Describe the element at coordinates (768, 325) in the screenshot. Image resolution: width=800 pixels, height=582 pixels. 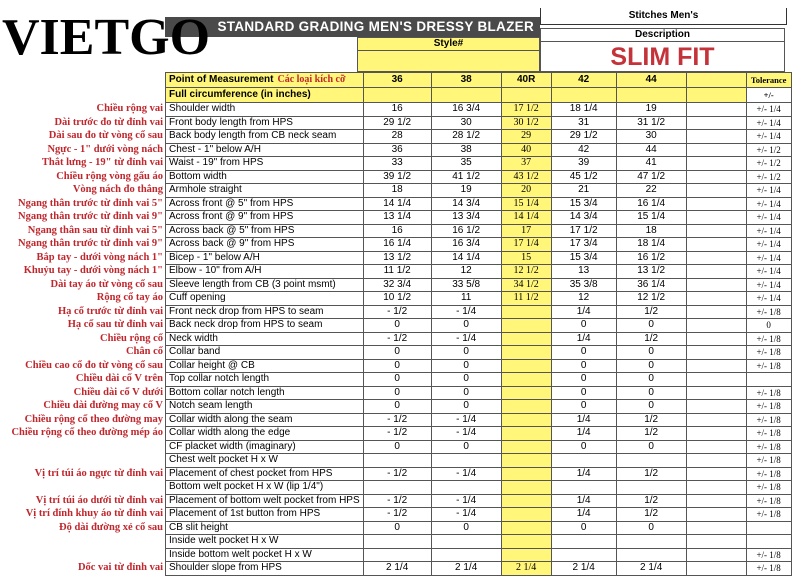
I see `tolerance-cell: 0` at that location.